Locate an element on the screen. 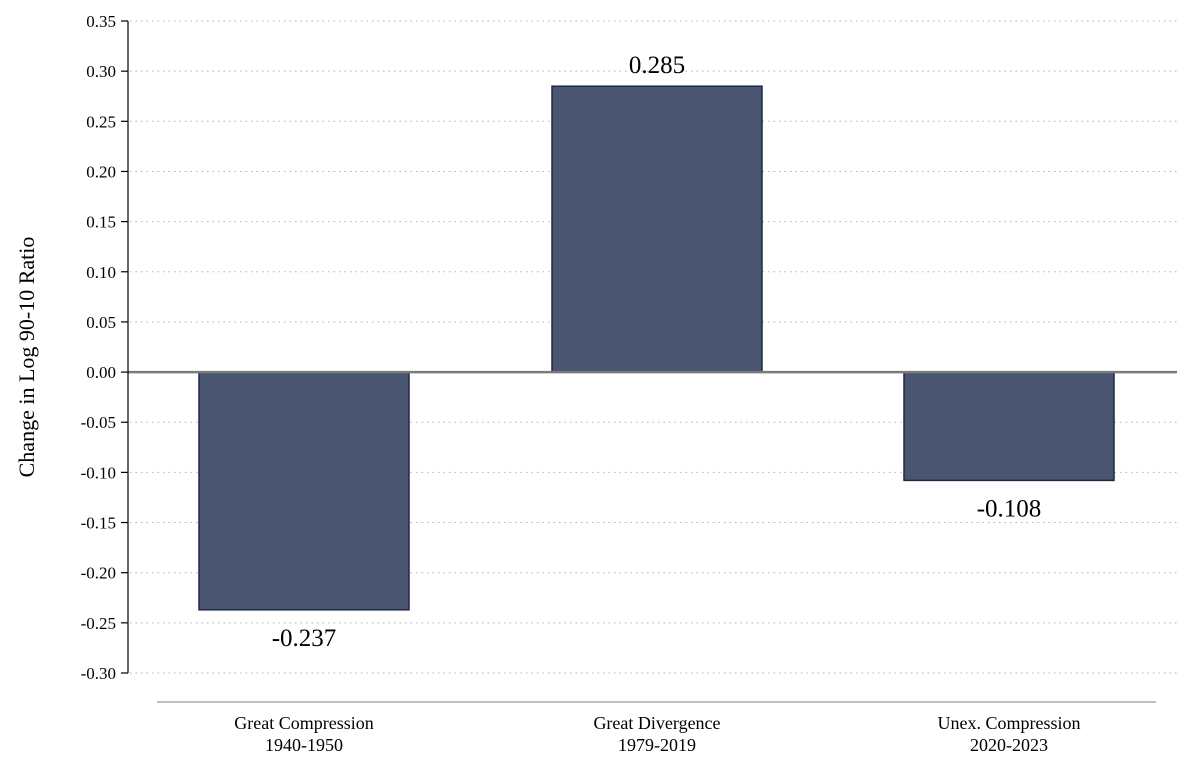 Image resolution: width=1177 pixels, height=757 pixels. y-tick-label: 0.25 is located at coordinates (101, 121).